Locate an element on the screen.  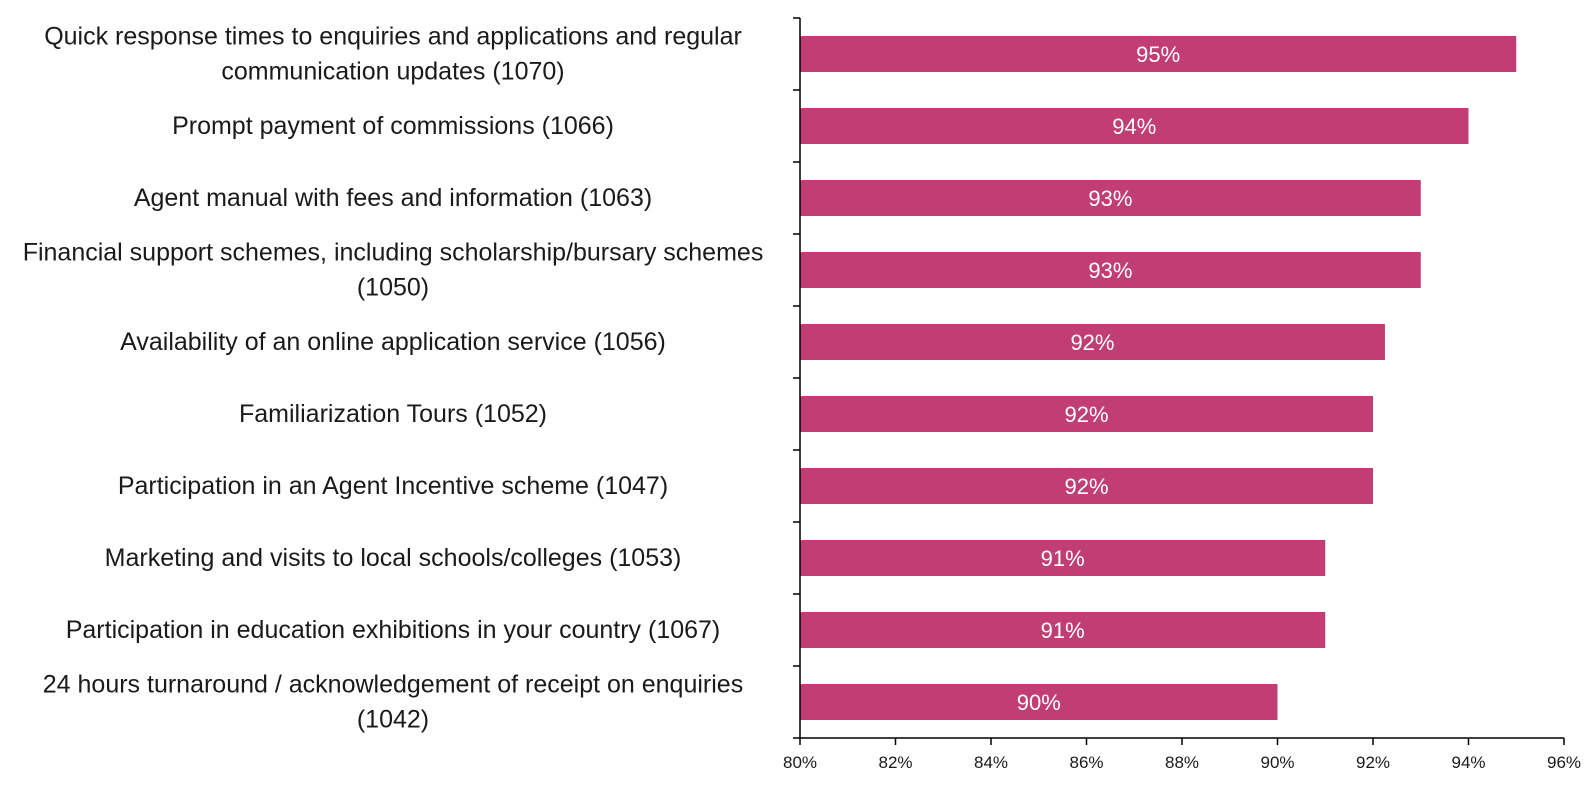
x-tick-label: 90% is located at coordinates (1277, 762).